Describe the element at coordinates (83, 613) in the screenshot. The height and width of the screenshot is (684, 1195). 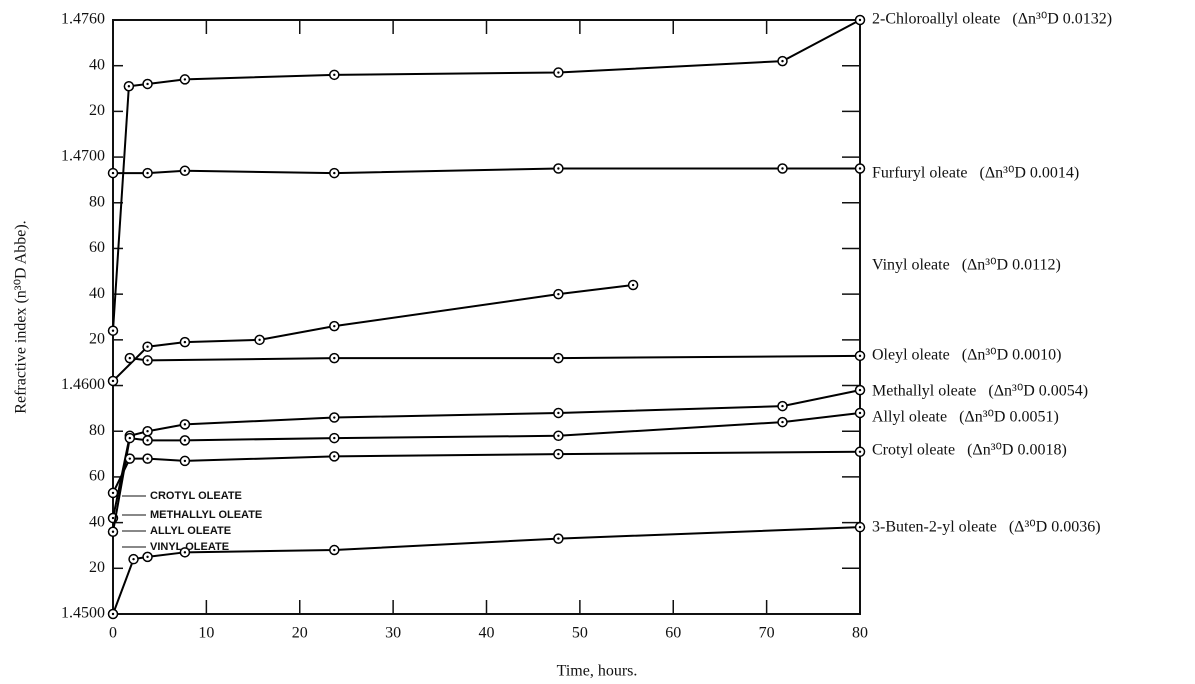
I see `y-tick-label: 1.4500` at that location.